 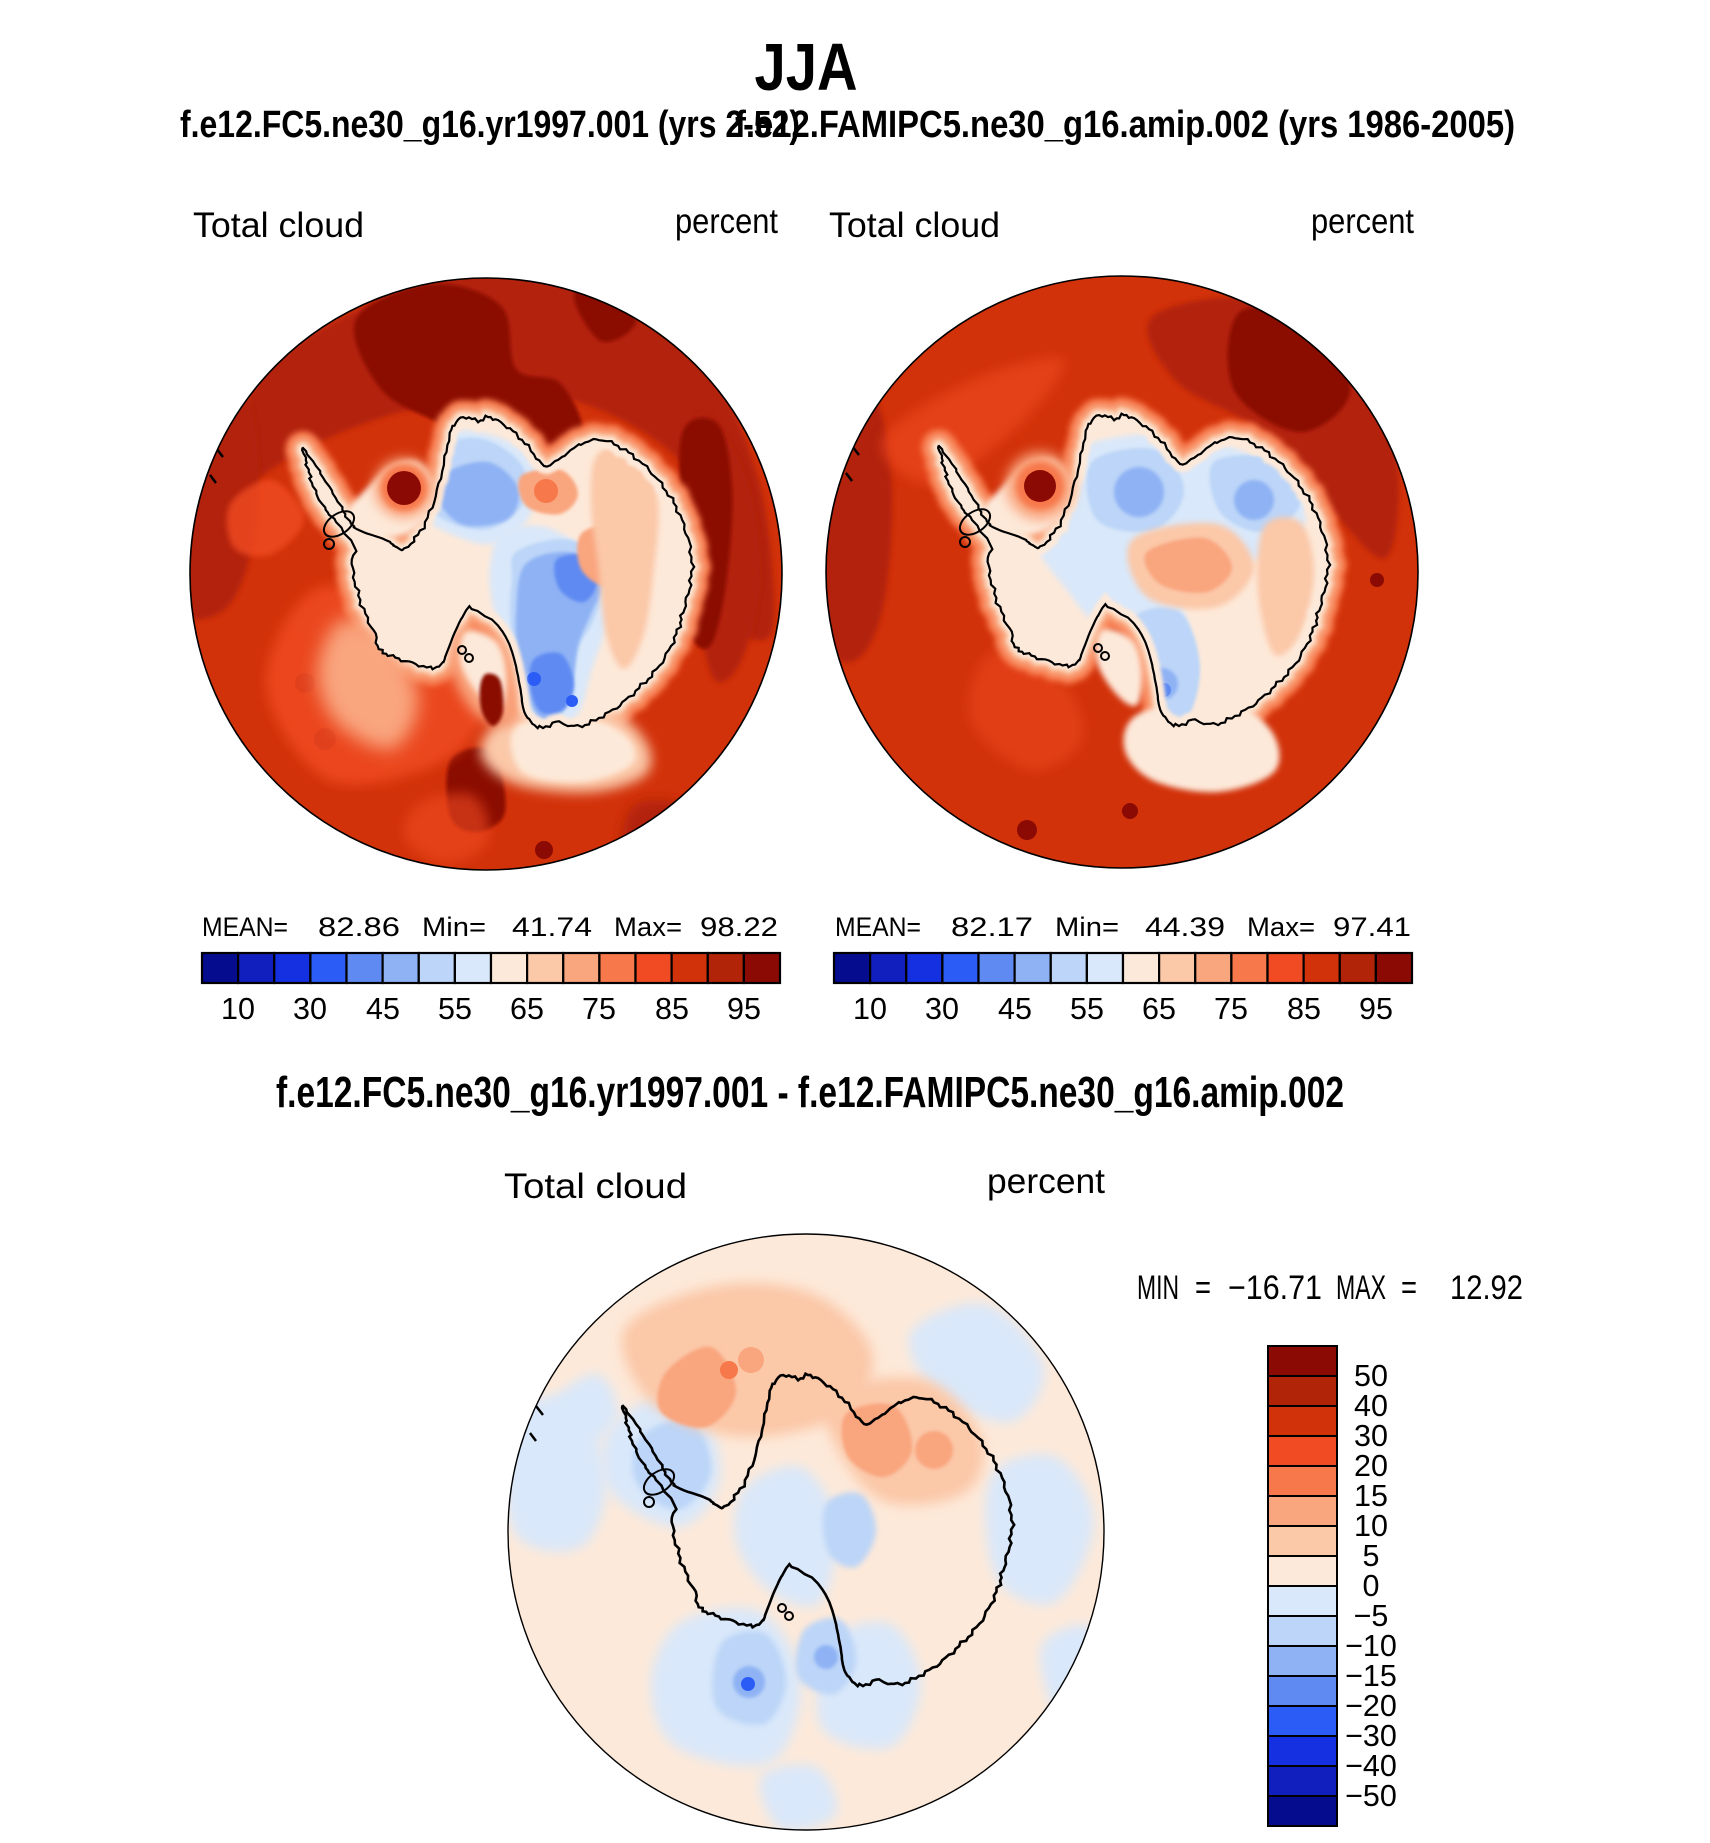 What do you see at coordinates (739, 927) in the screenshot?
I see `svg-text: 98.22` at bounding box center [739, 927].